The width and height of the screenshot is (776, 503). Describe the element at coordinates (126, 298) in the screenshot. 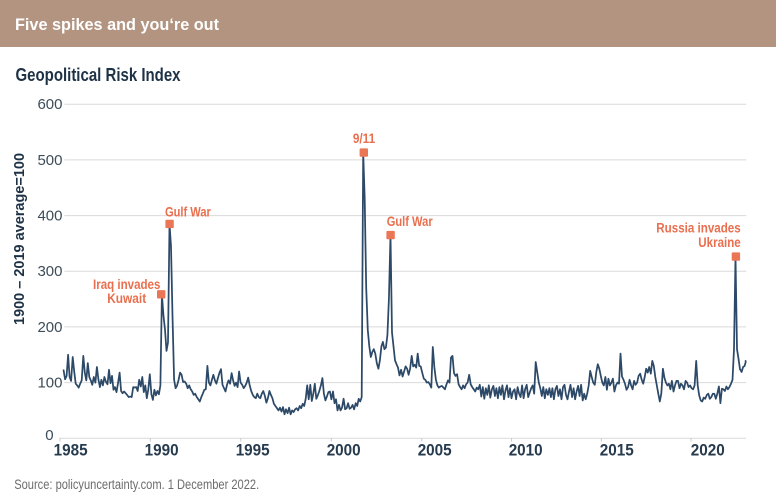

I see `svg-text: Kuwait` at that location.